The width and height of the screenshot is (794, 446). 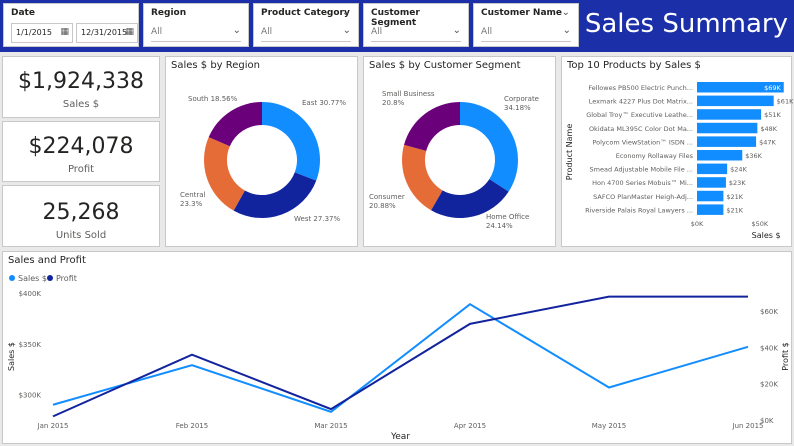 I want to click on customer-name-slicer-title: Customer Name, so click(x=521, y=13).